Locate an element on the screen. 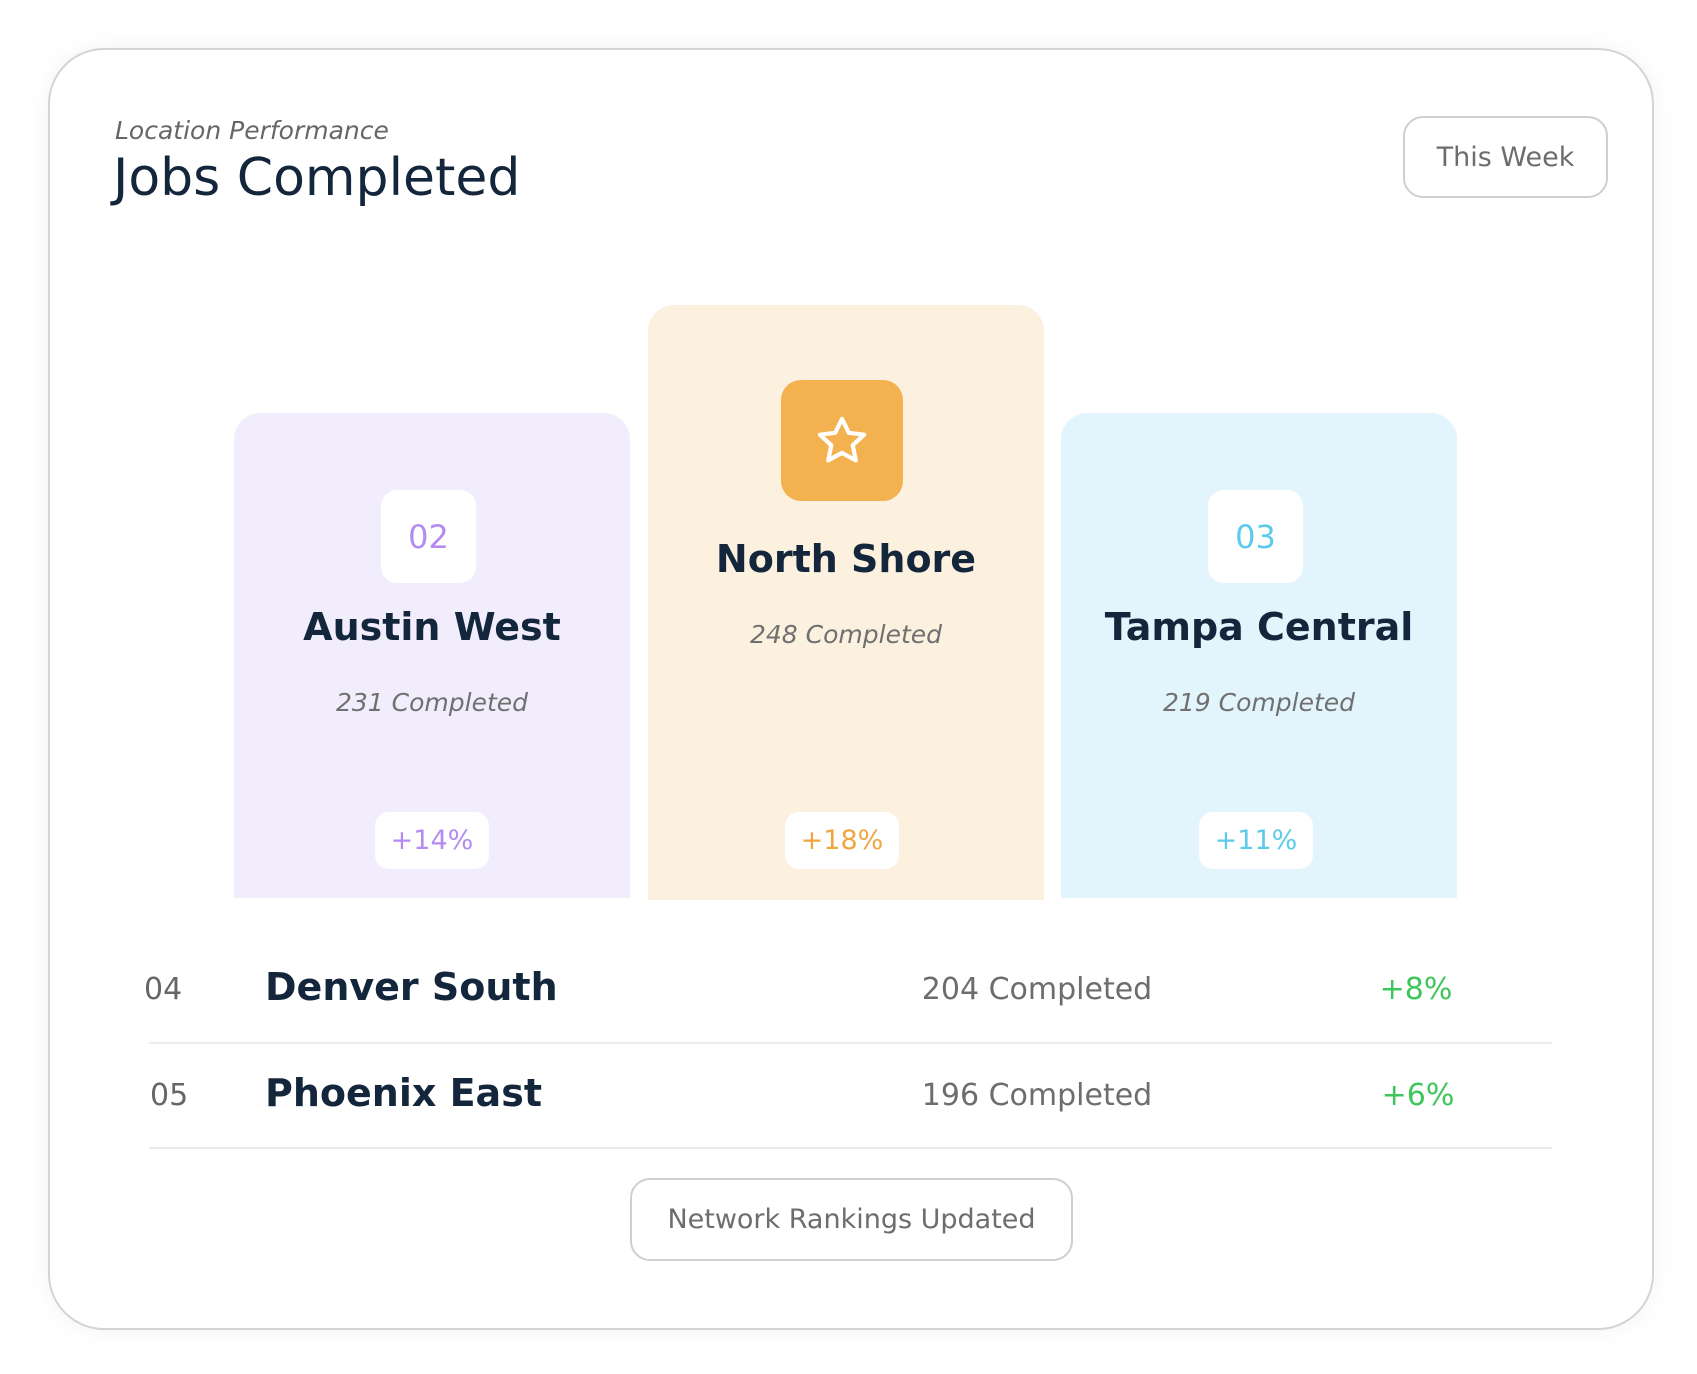 The width and height of the screenshot is (1697, 1374). completed-count: 219 Completed is located at coordinates (1259, 702).